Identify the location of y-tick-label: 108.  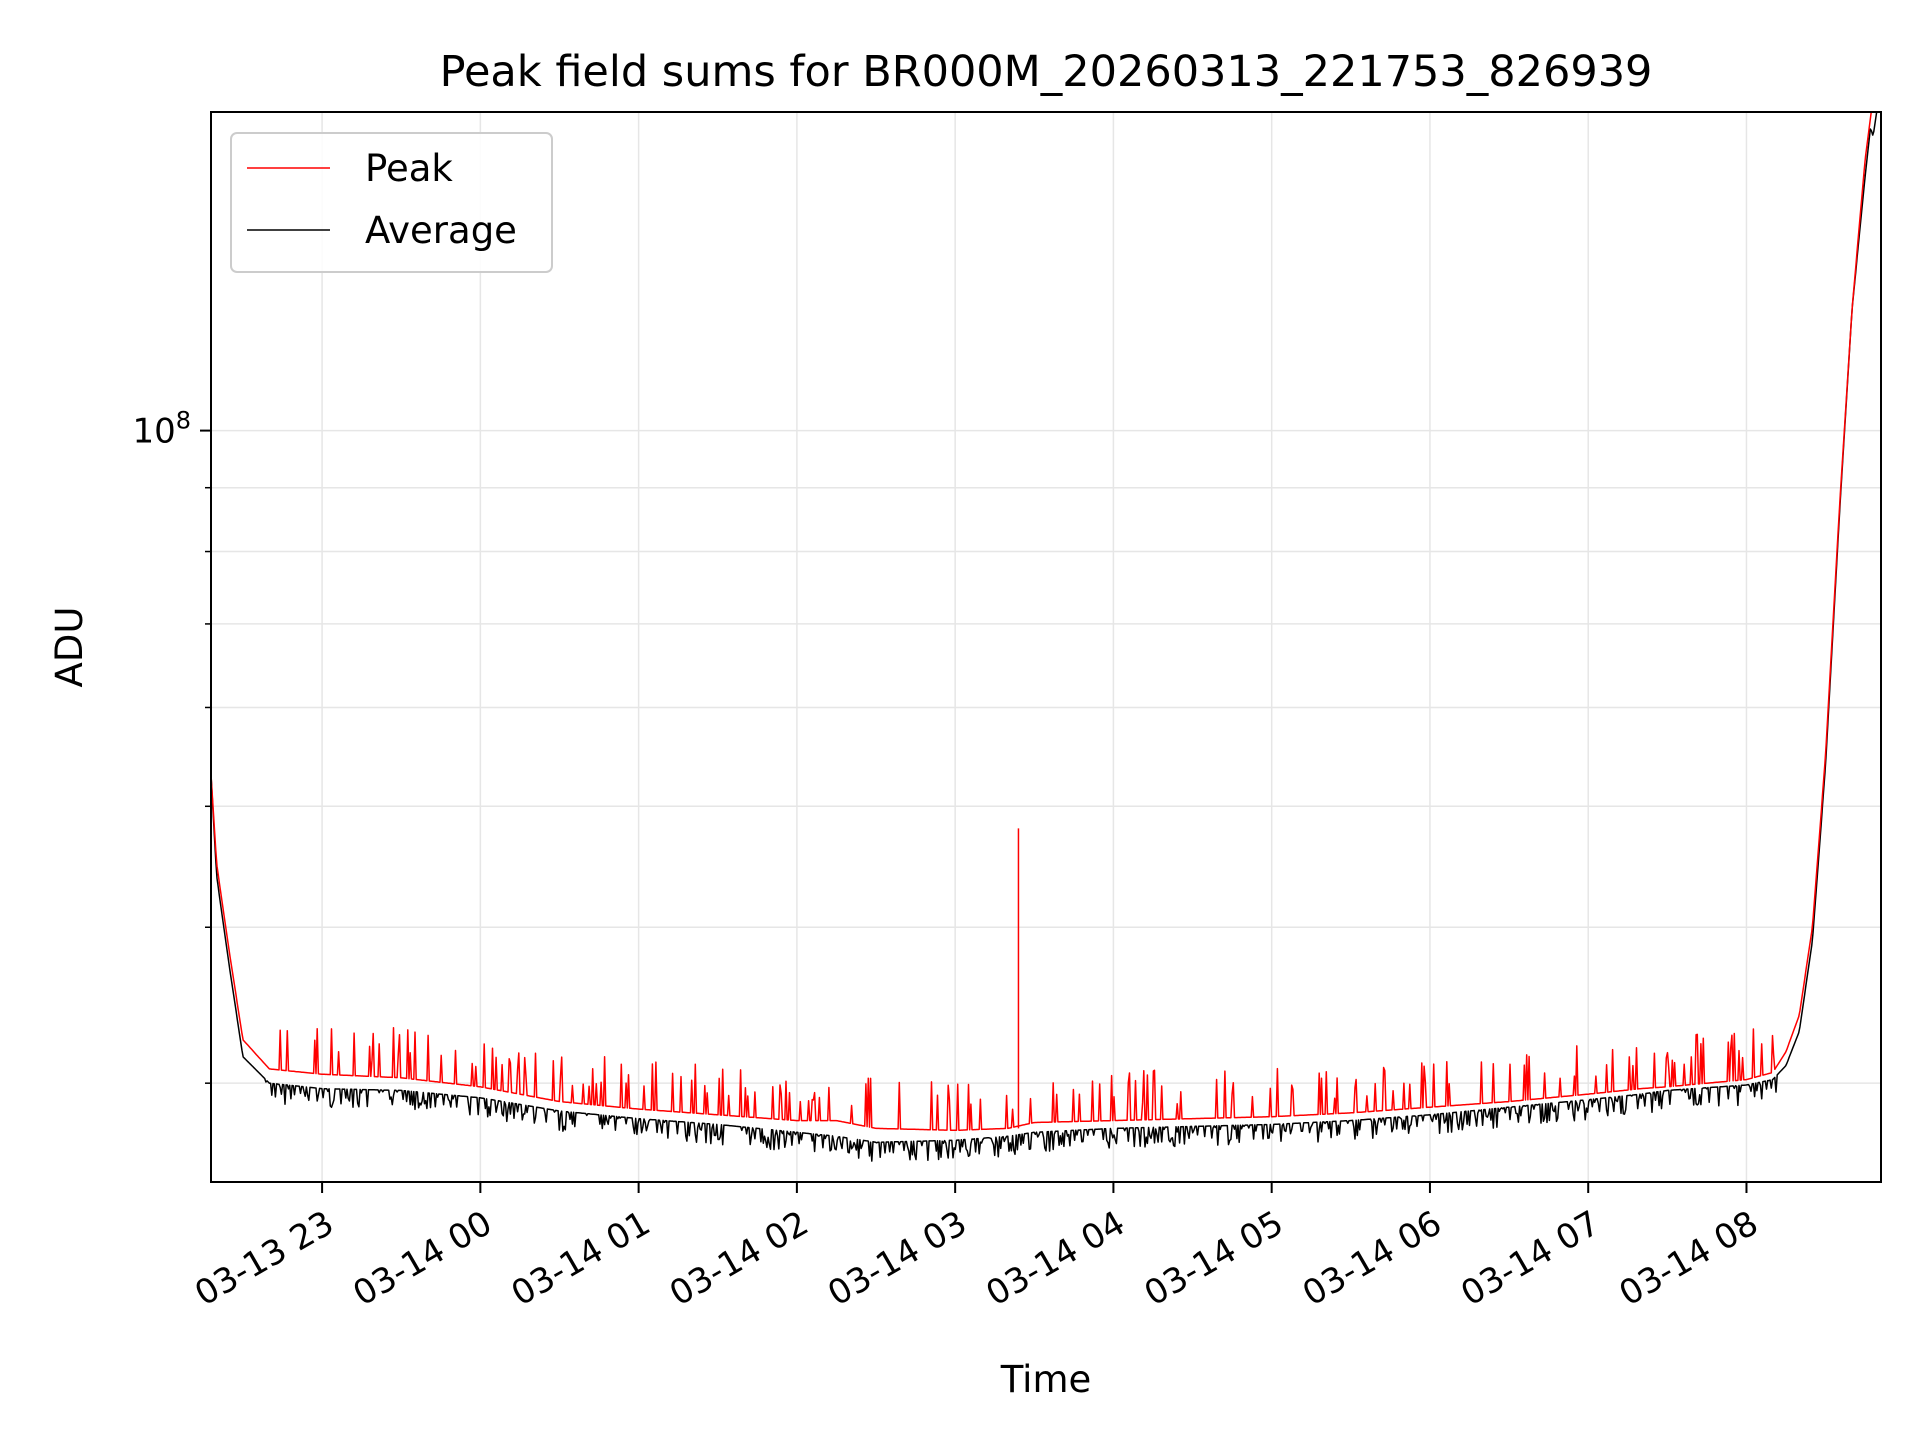
(161, 429).